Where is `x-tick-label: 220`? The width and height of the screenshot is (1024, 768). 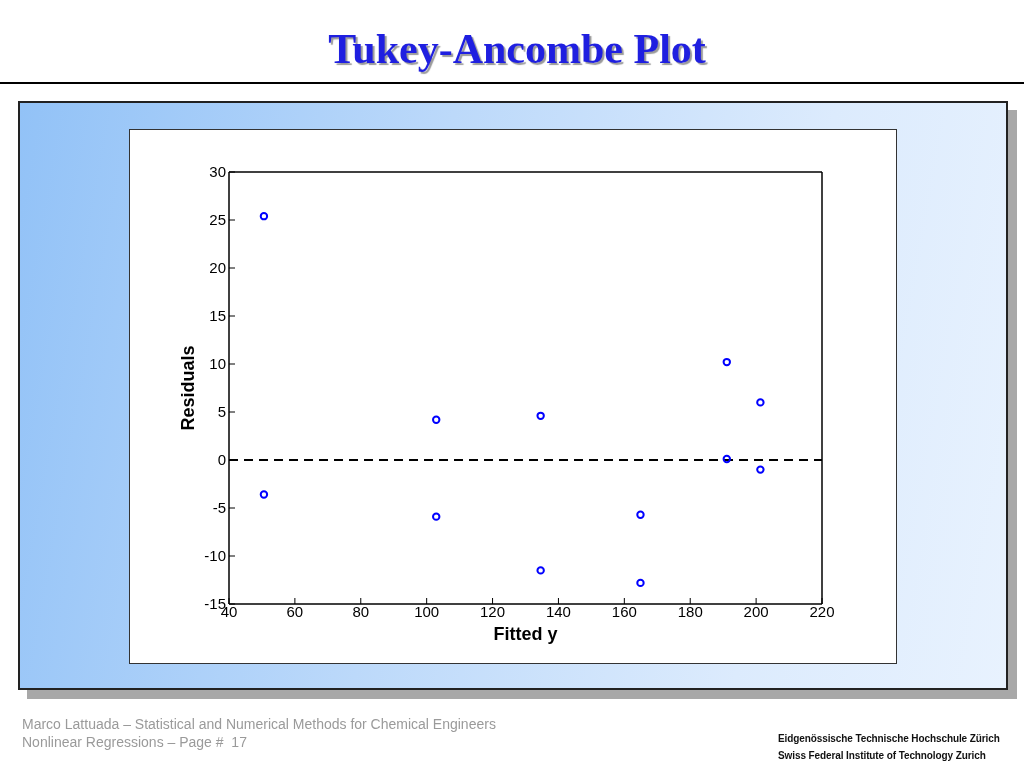
x-tick-label: 220 is located at coordinates (822, 611).